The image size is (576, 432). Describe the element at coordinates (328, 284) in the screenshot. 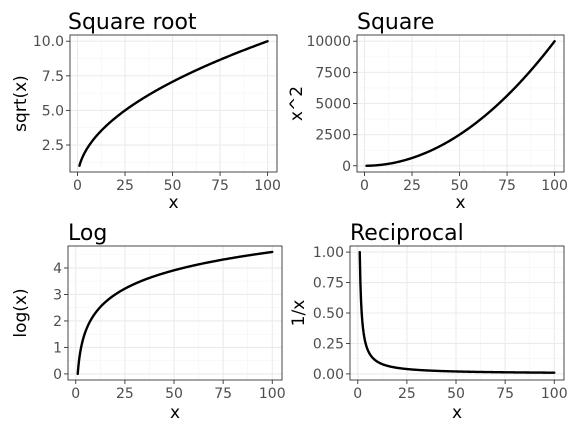

I see `y-tick-label: 0.75` at that location.